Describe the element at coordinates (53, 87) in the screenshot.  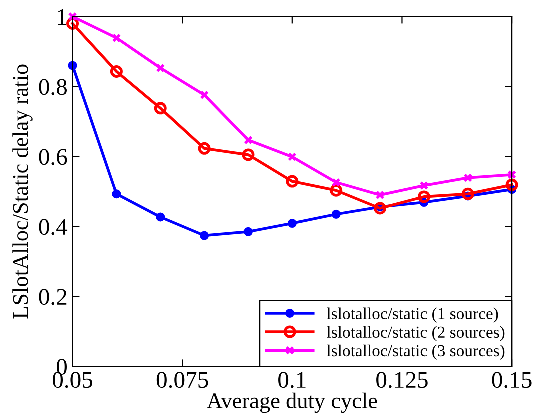
I see `y-tick-label: 0.8` at that location.